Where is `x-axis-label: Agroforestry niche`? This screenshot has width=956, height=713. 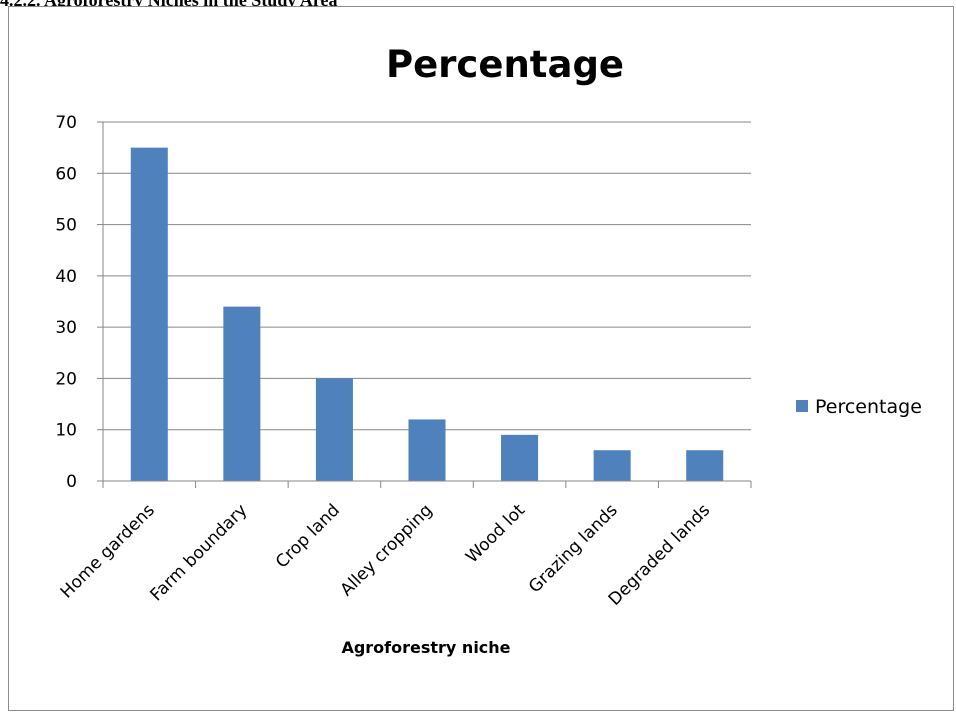 x-axis-label: Agroforestry niche is located at coordinates (425, 647).